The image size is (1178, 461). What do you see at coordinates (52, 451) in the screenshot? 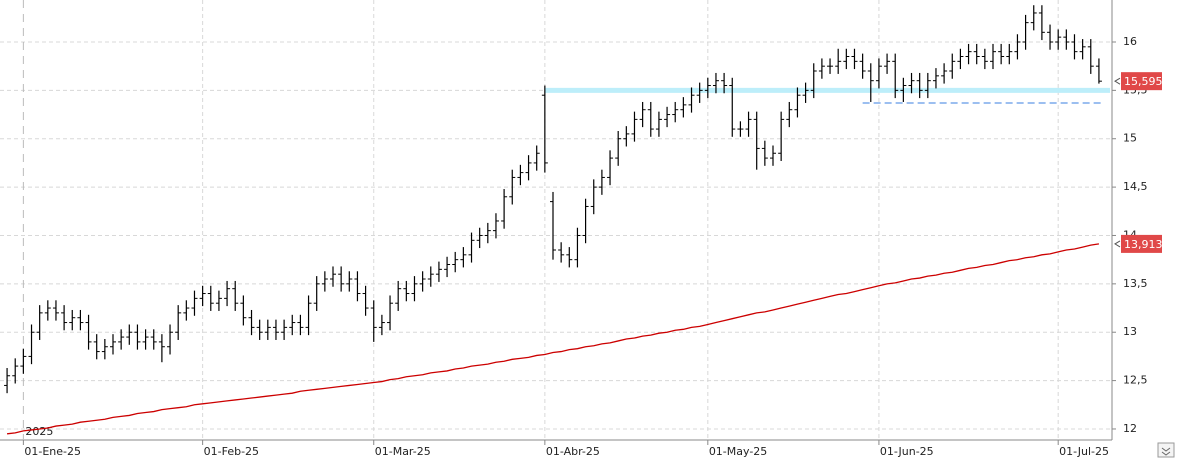
I see `x-tick-label: 01-Ene-25` at bounding box center [52, 451].